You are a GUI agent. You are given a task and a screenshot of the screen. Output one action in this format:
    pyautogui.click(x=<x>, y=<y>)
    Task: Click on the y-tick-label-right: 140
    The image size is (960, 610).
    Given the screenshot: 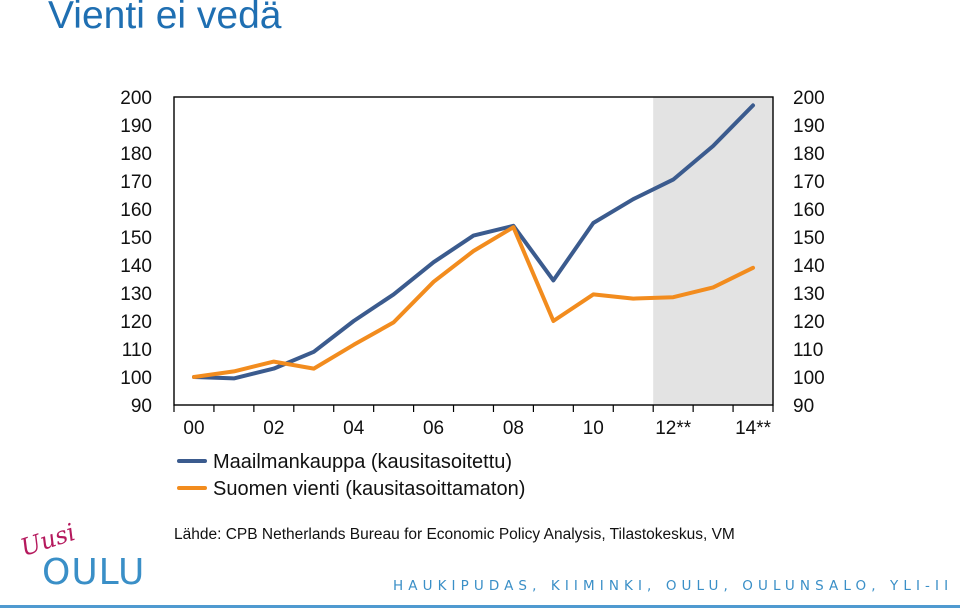 What is the action you would take?
    pyautogui.click(x=809, y=266)
    